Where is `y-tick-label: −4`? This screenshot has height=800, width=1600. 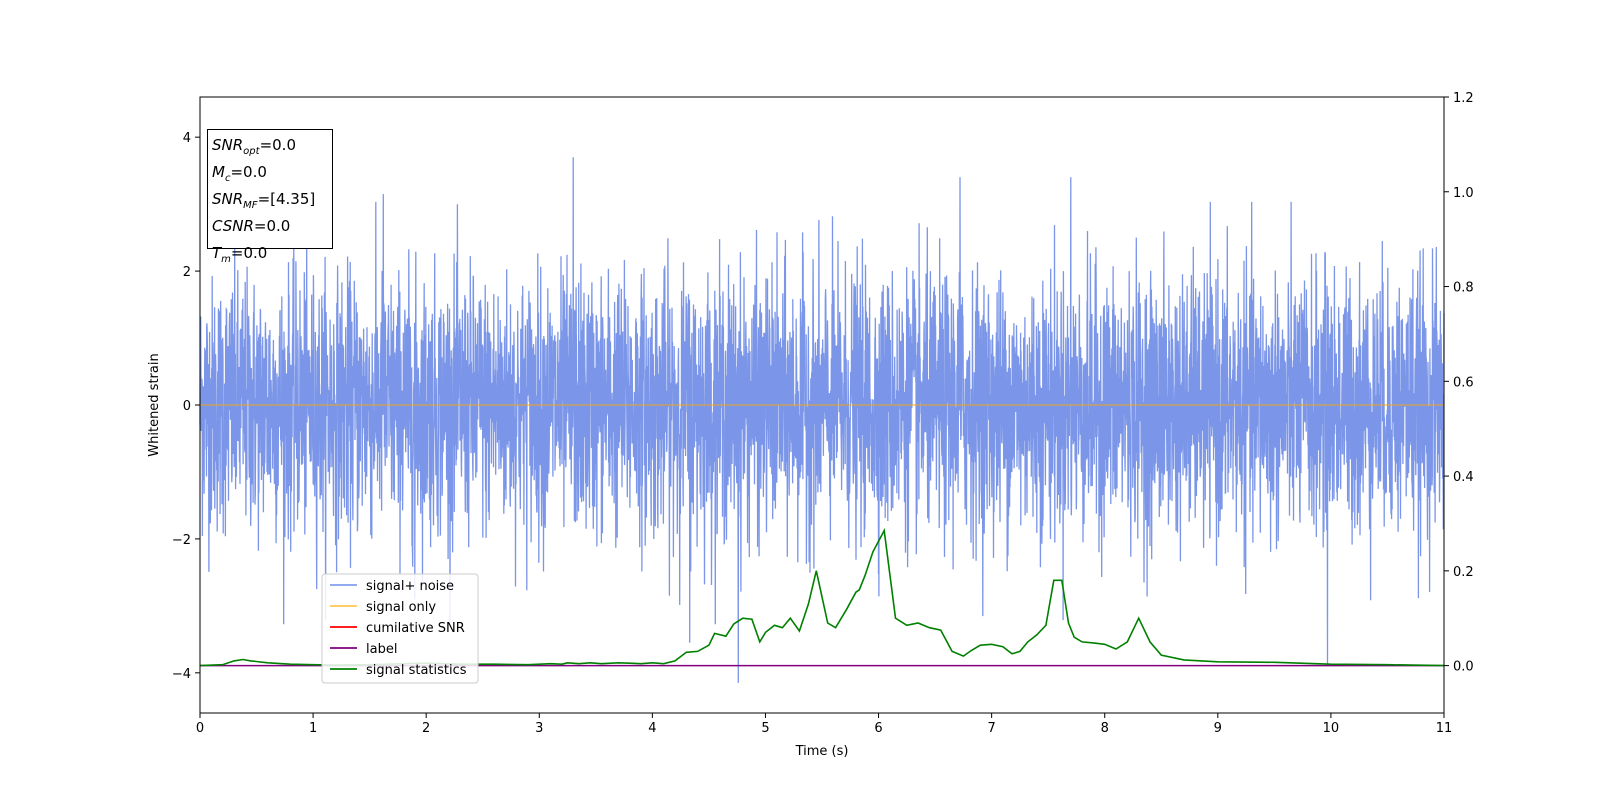
y-tick-label: −4 is located at coordinates (181, 674).